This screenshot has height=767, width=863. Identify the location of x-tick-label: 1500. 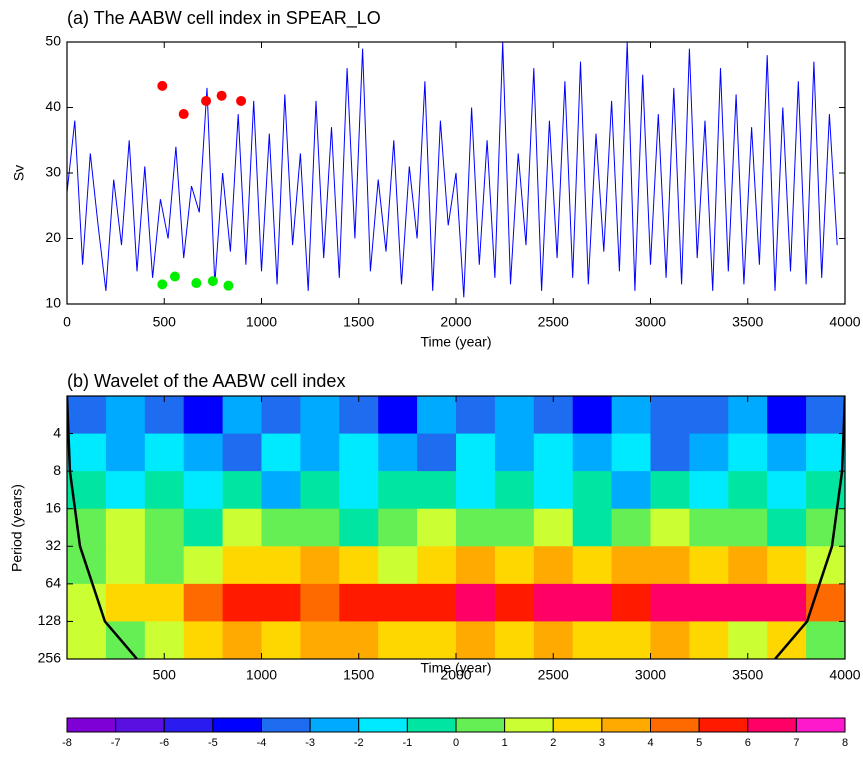
(358, 322).